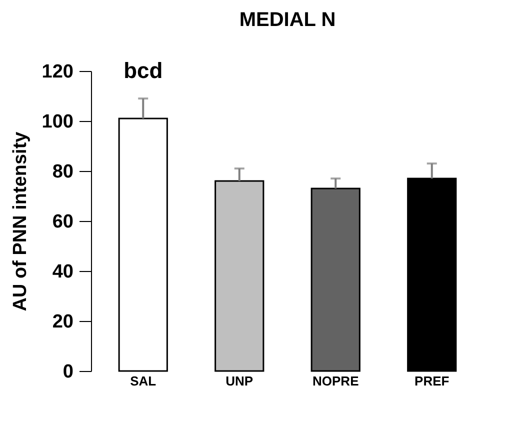 This screenshot has width=515, height=425. What do you see at coordinates (20, 221) in the screenshot?
I see `y-axis-title: AU of PNN intensity` at bounding box center [20, 221].